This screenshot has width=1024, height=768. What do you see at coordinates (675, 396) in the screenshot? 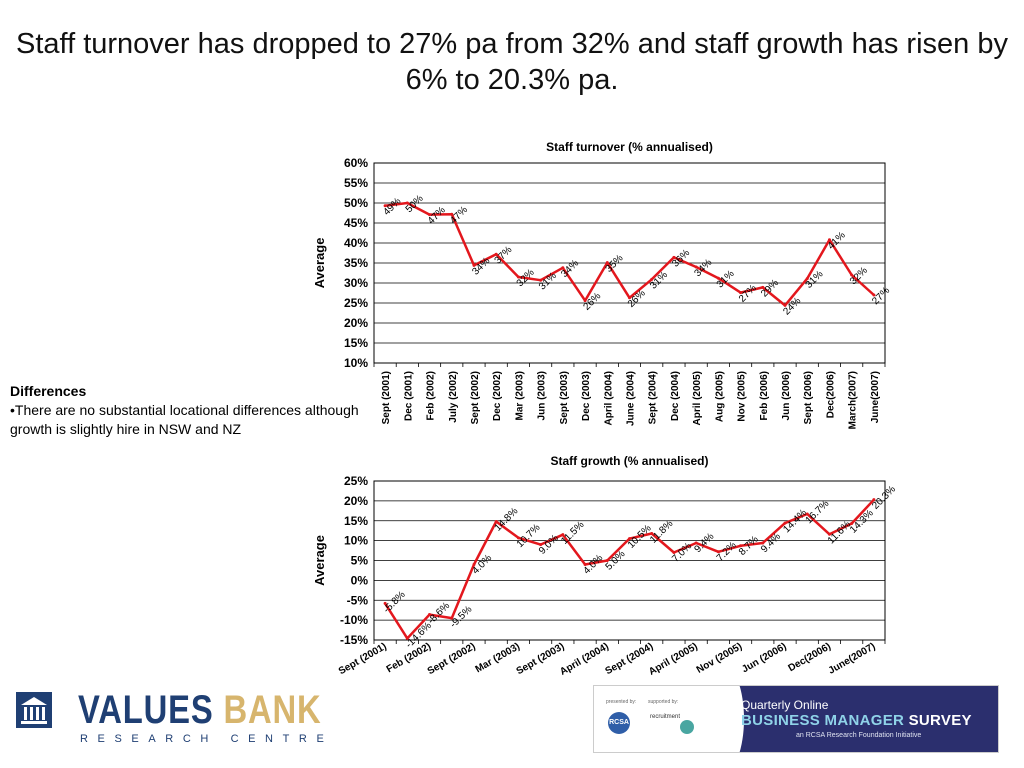
I see `x-tick-label: Dec (2004)` at bounding box center [675, 396].